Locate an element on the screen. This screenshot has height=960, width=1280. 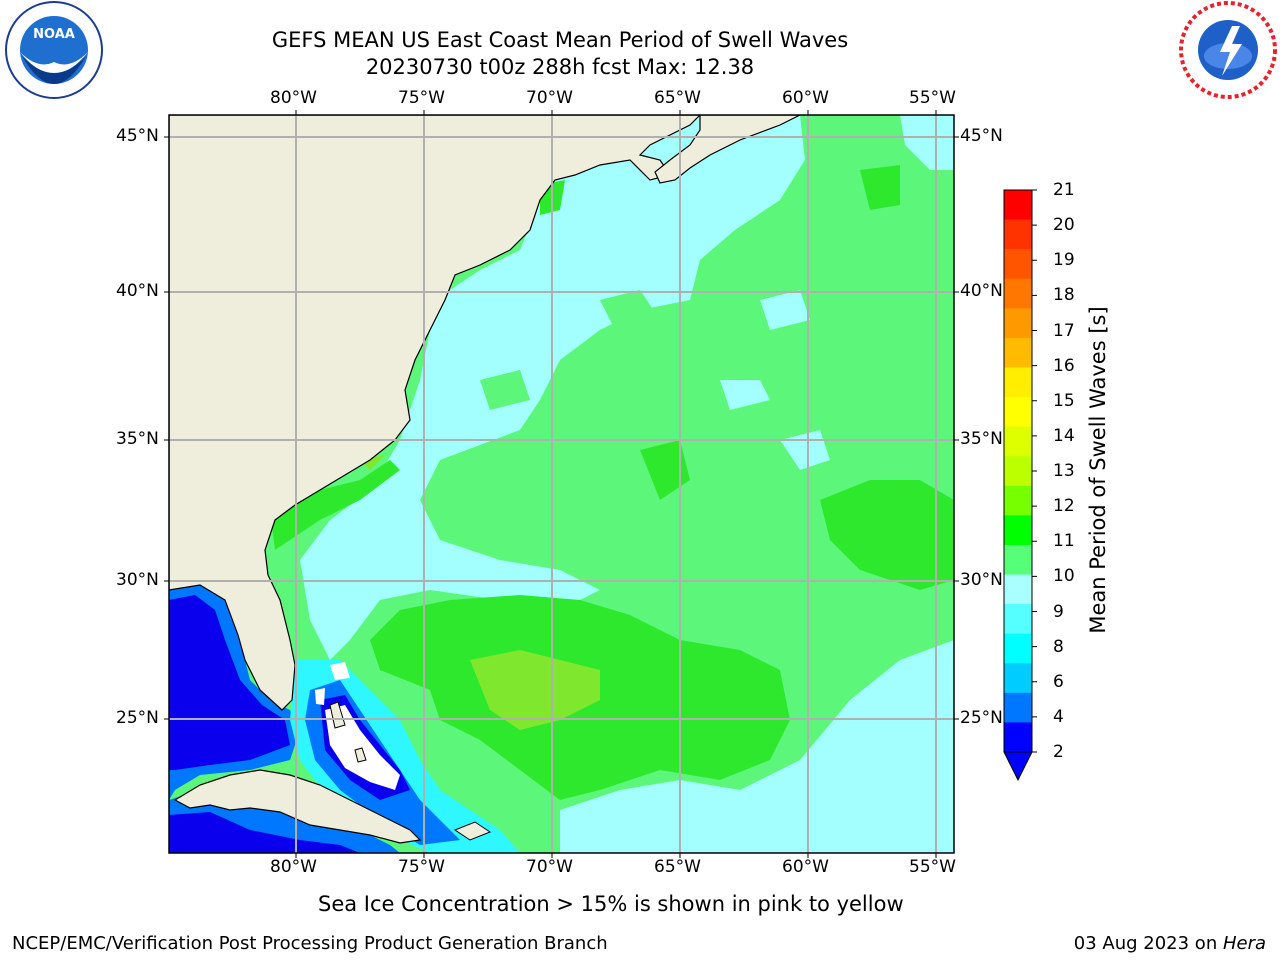
lat-label-right: 45°N is located at coordinates (981, 136).